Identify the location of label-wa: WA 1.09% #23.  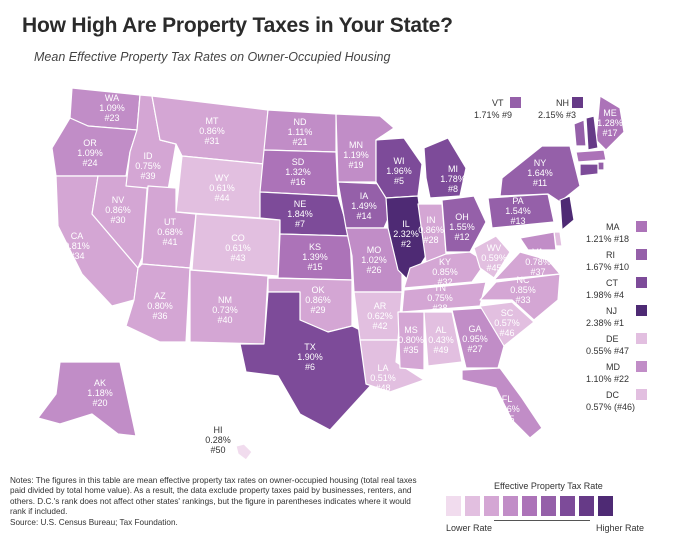
(112, 108).